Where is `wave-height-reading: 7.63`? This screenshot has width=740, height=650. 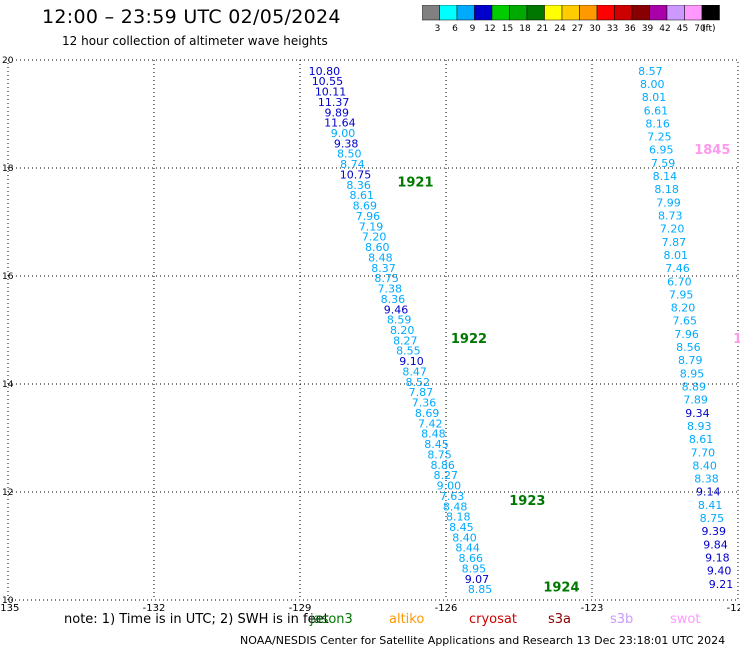 wave-height-reading: 7.63 is located at coordinates (452, 496).